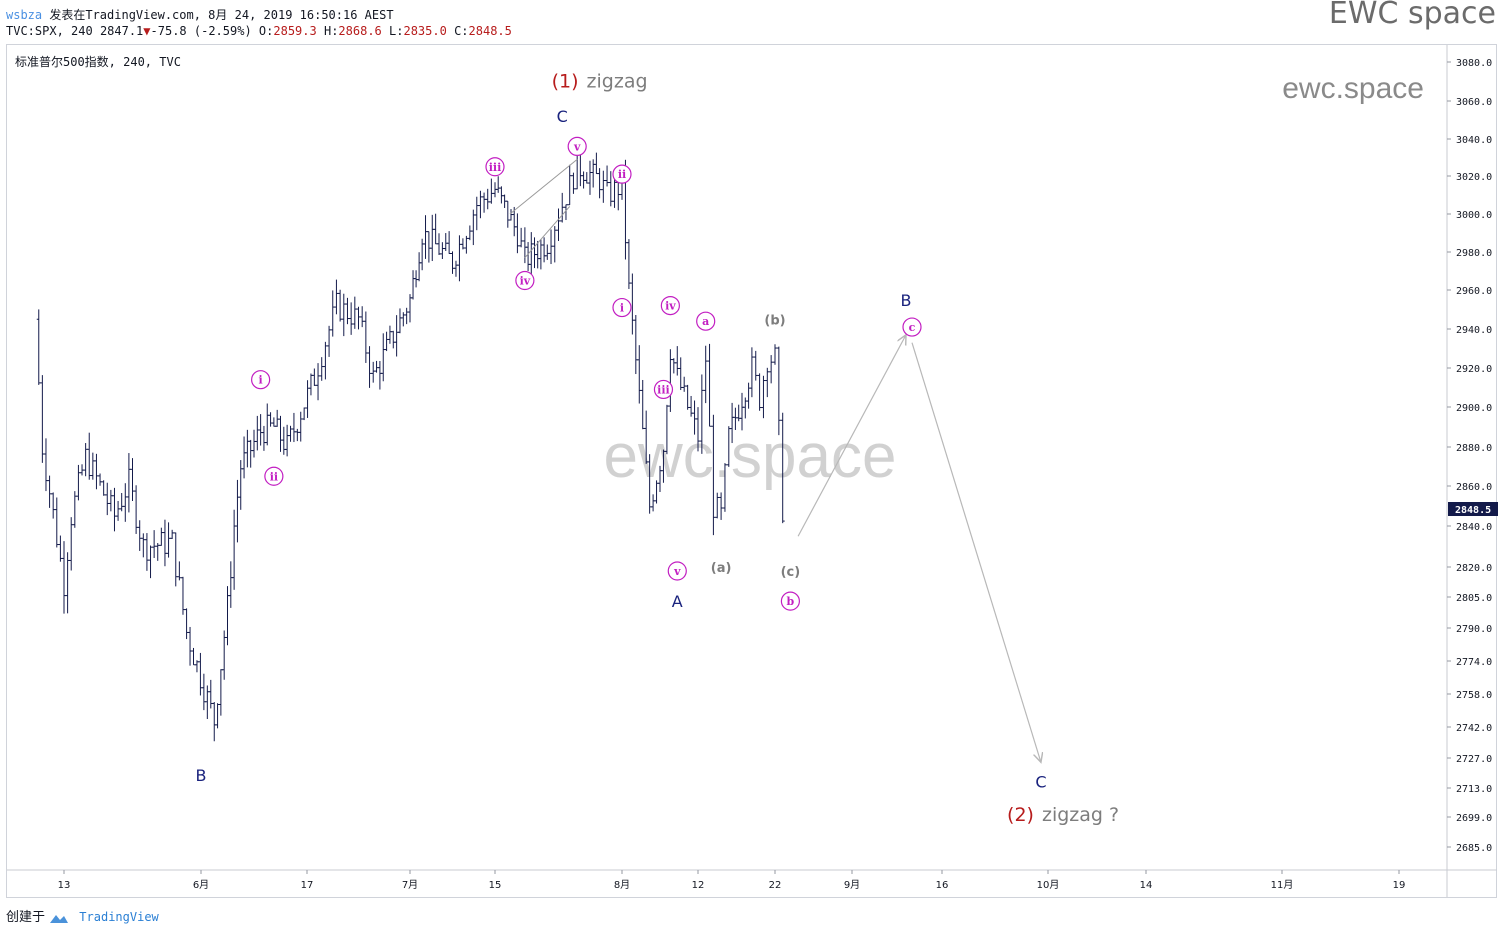 The height and width of the screenshot is (934, 1504). I want to click on wave-label: c, so click(912, 327).